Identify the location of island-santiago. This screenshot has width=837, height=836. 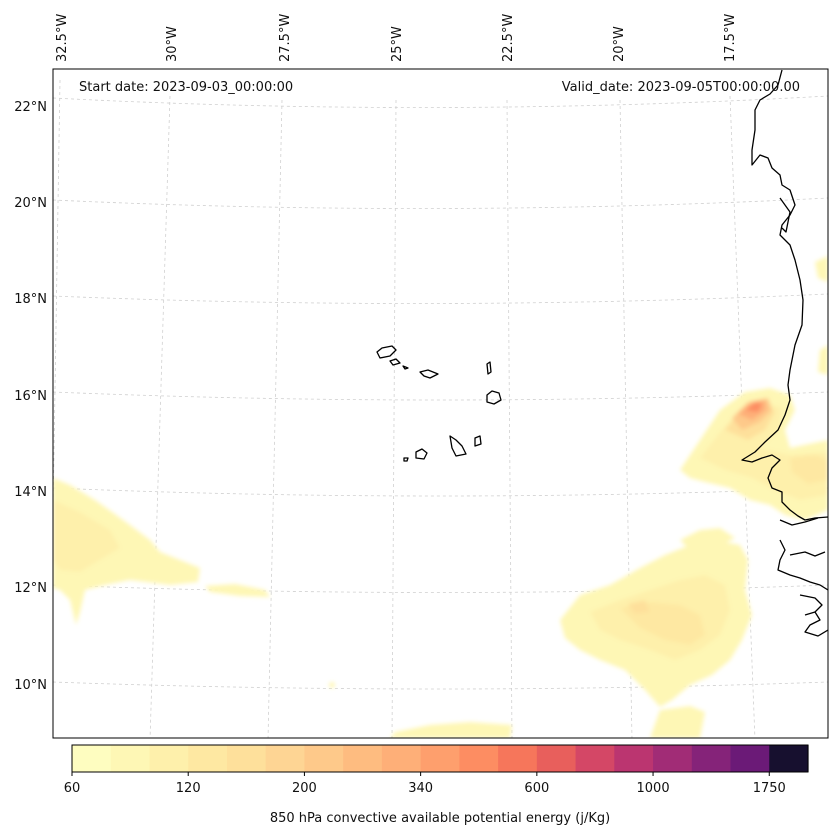
(458, 446).